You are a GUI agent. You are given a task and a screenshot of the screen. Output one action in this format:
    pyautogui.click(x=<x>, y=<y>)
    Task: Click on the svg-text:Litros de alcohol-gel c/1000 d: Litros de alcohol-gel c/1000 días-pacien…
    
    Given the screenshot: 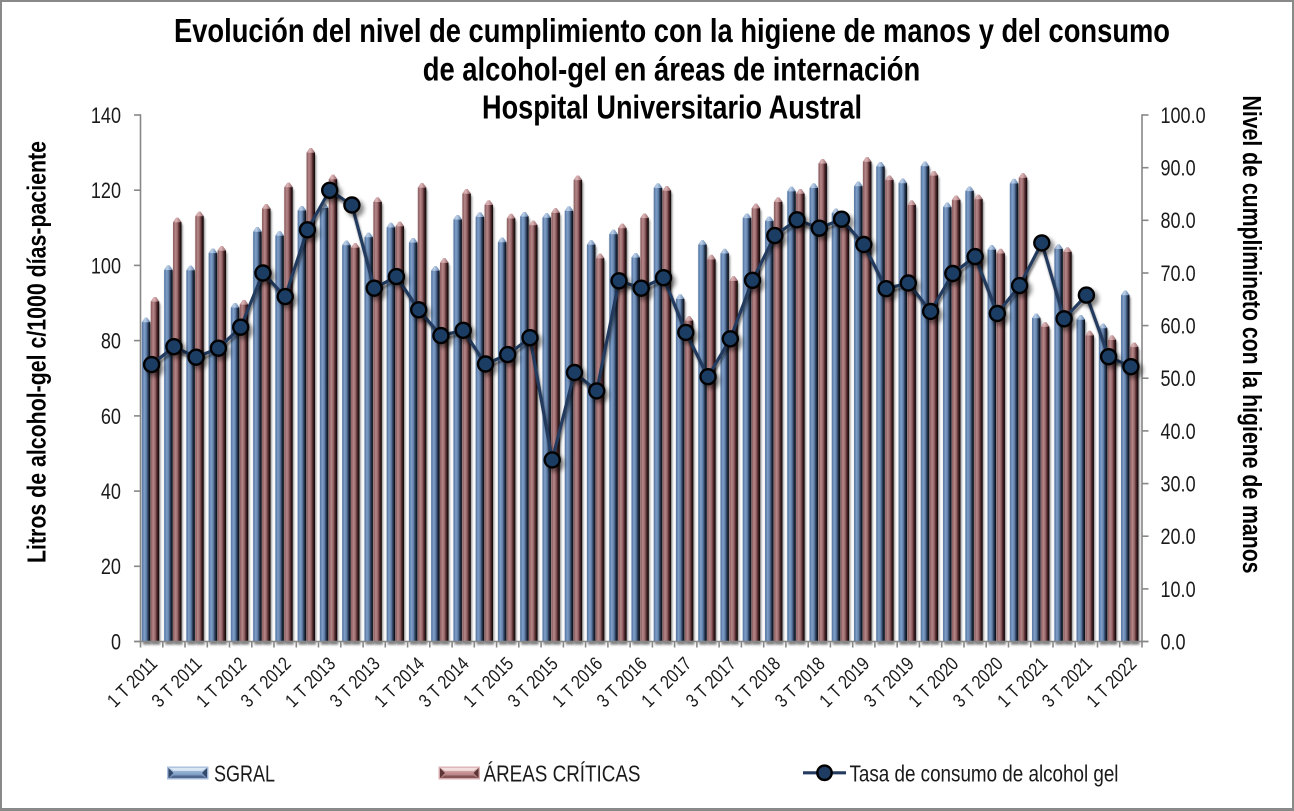 What is the action you would take?
    pyautogui.click(x=37, y=352)
    